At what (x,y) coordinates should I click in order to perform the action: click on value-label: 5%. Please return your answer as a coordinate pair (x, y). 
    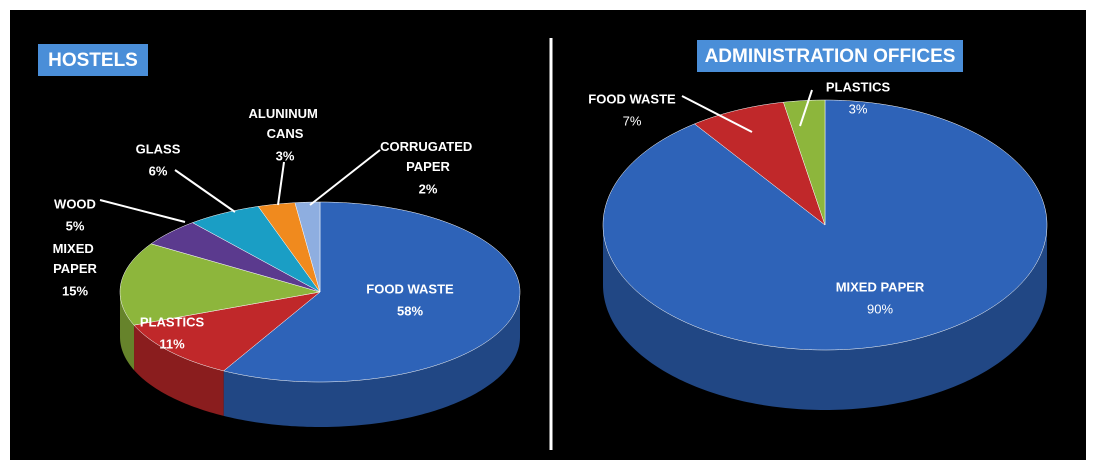
    Looking at the image, I should click on (75, 225).